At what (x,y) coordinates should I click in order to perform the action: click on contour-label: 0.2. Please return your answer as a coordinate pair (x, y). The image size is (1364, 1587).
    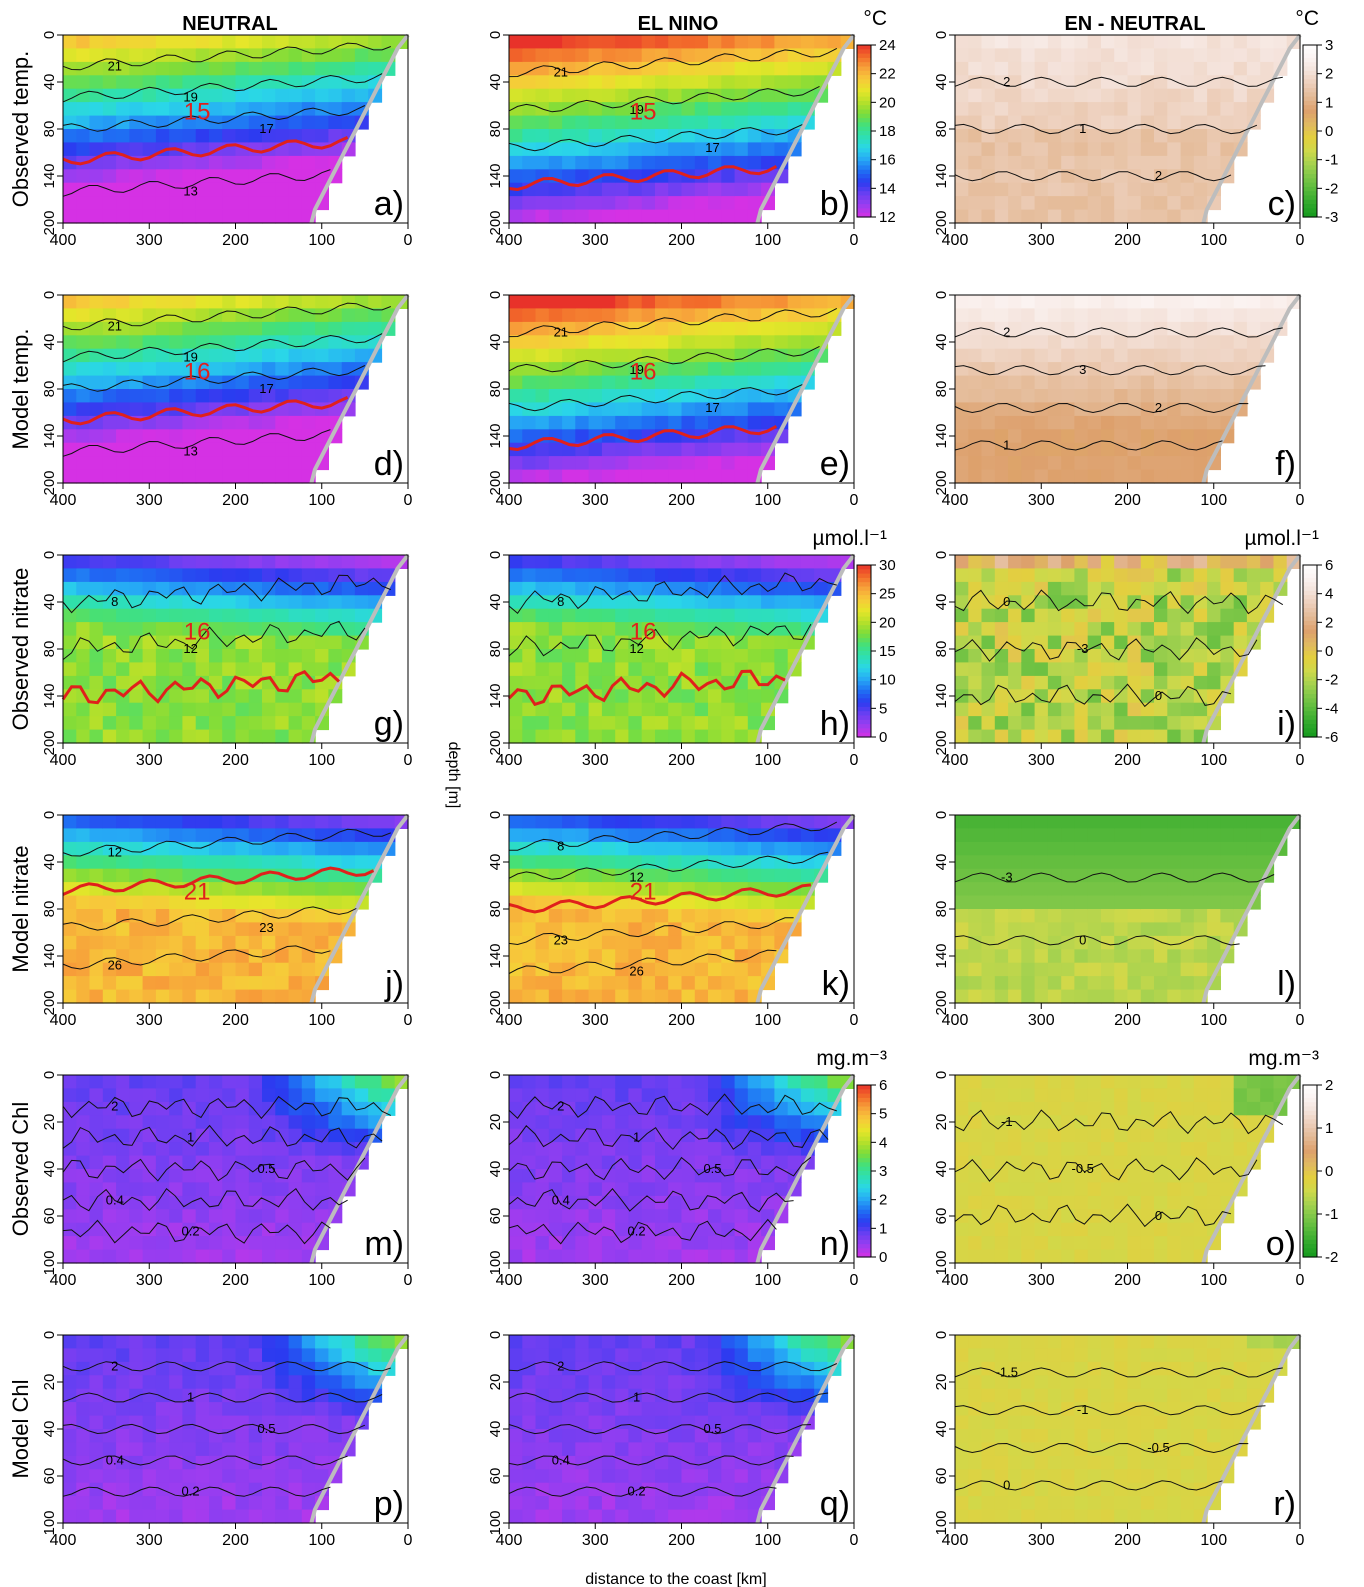
    Looking at the image, I should click on (191, 1231).